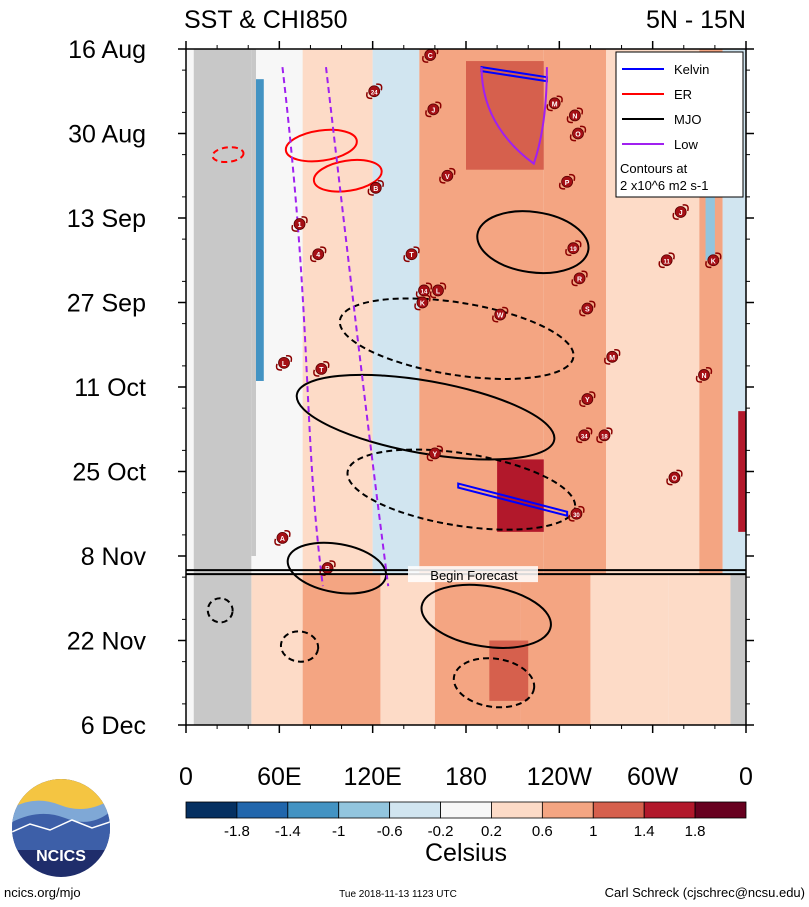 Image resolution: width=809 pixels, height=907 pixels. What do you see at coordinates (567, 181) in the screenshot?
I see `storm-marker-8: P` at bounding box center [567, 181].